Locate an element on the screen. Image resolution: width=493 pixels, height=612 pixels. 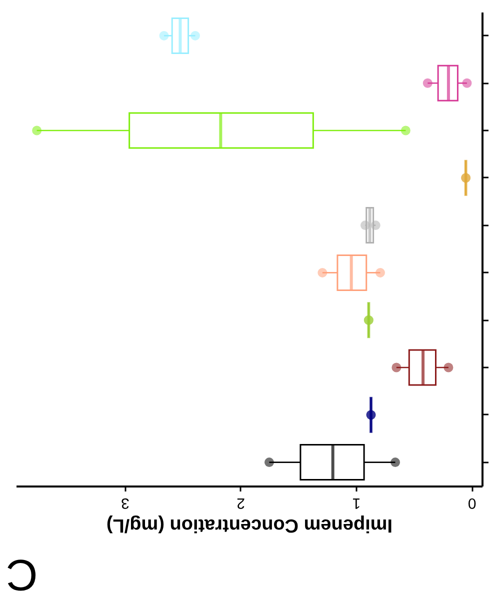
x-tick-label: 0 is located at coordinates (472, 503).